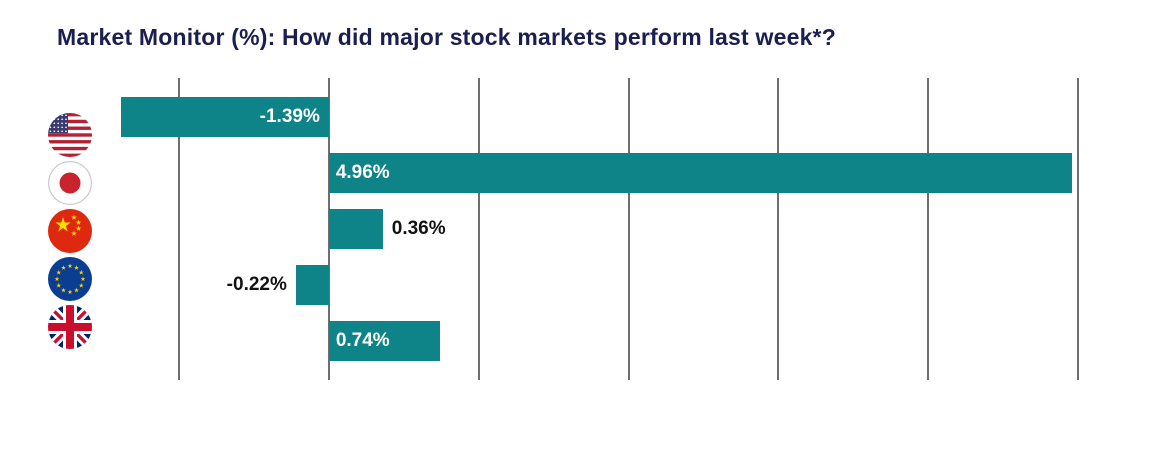 The width and height of the screenshot is (1175, 451). What do you see at coordinates (418, 228) in the screenshot?
I see `bar-value-label: 0.36%` at bounding box center [418, 228].